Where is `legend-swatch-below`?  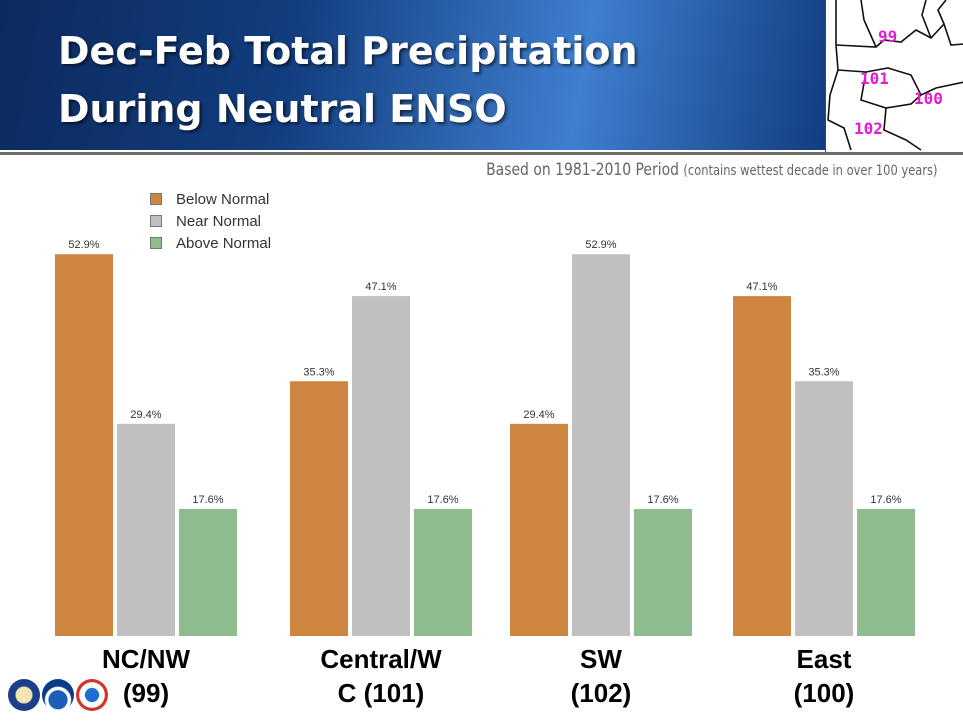 legend-swatch-below is located at coordinates (156, 199).